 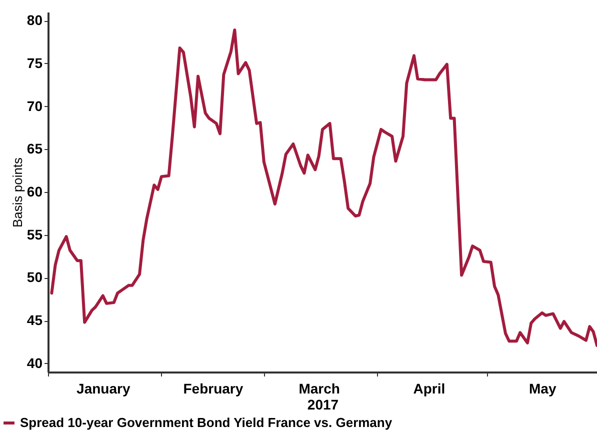 What do you see at coordinates (34, 277) in the screenshot?
I see `y-tick-label: 50` at bounding box center [34, 277].